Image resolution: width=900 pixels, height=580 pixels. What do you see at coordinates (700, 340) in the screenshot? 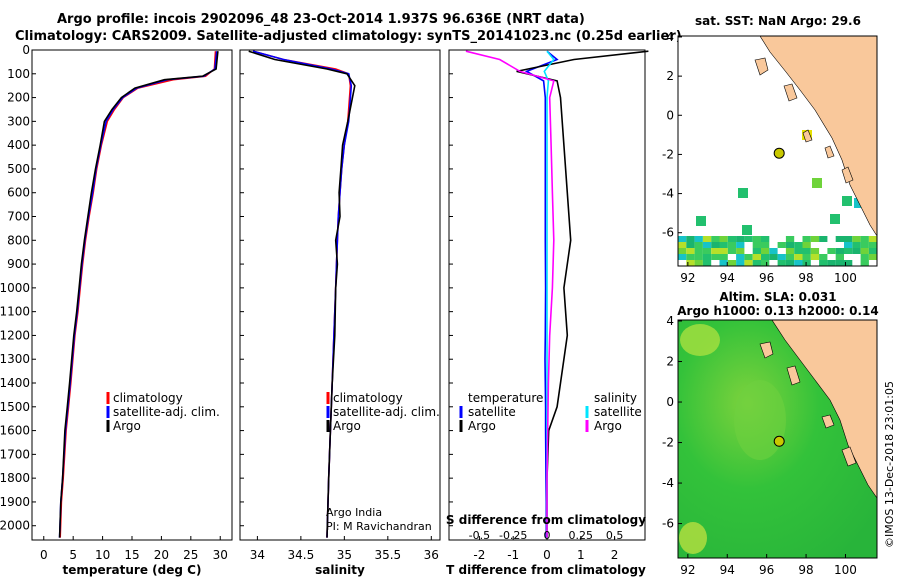
I see `sla-anomaly-patch-nw` at bounding box center [700, 340].